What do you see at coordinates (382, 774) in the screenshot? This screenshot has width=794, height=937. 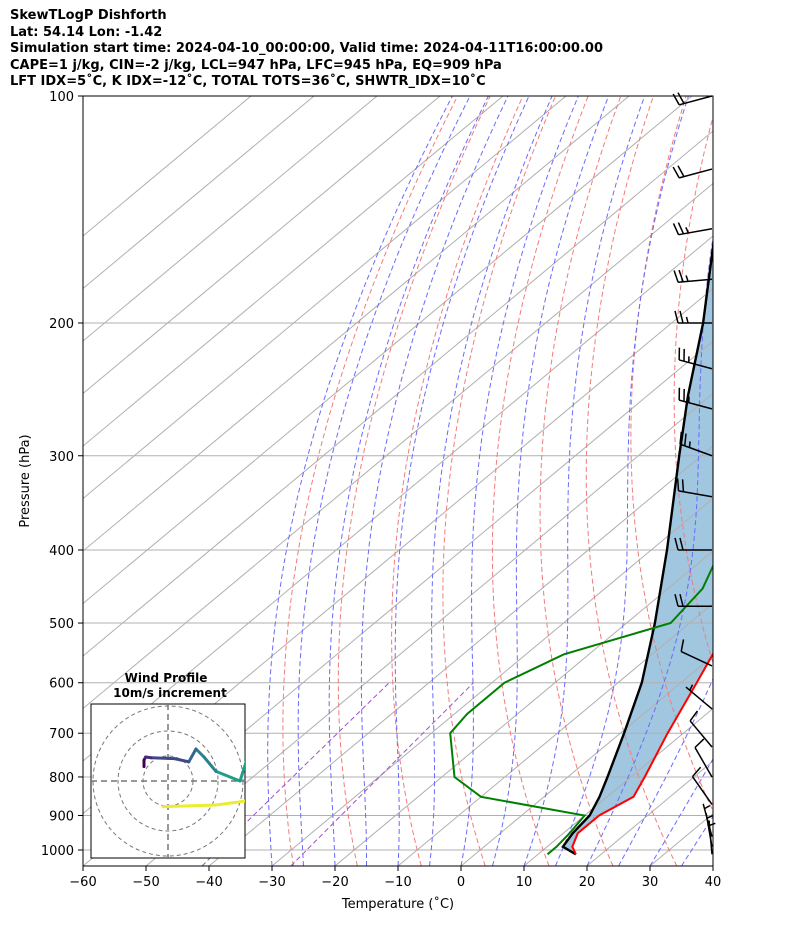 I see `mixing-ratio-line` at bounding box center [382, 774].